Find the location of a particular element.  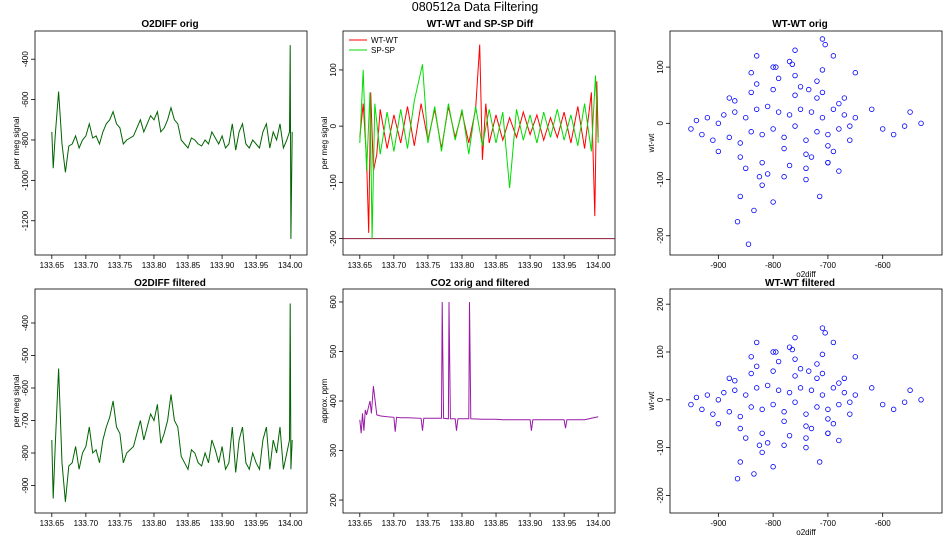

y-tick-label: -200 is located at coordinates (660, 235).